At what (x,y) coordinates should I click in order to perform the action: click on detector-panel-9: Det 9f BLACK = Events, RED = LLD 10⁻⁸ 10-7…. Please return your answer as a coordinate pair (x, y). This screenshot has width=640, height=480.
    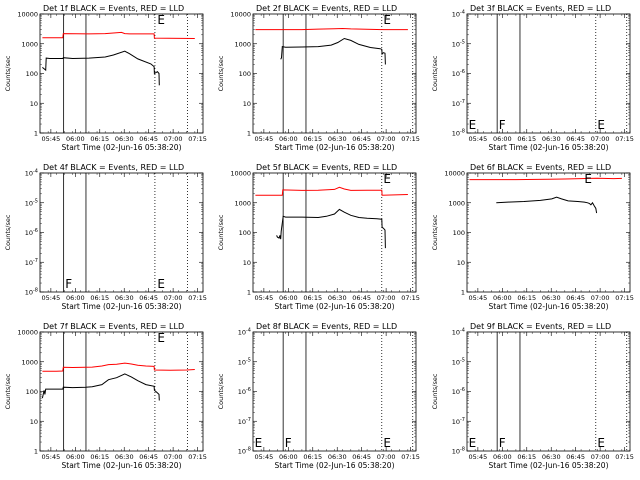
    Looking at the image, I should click on (532, 396).